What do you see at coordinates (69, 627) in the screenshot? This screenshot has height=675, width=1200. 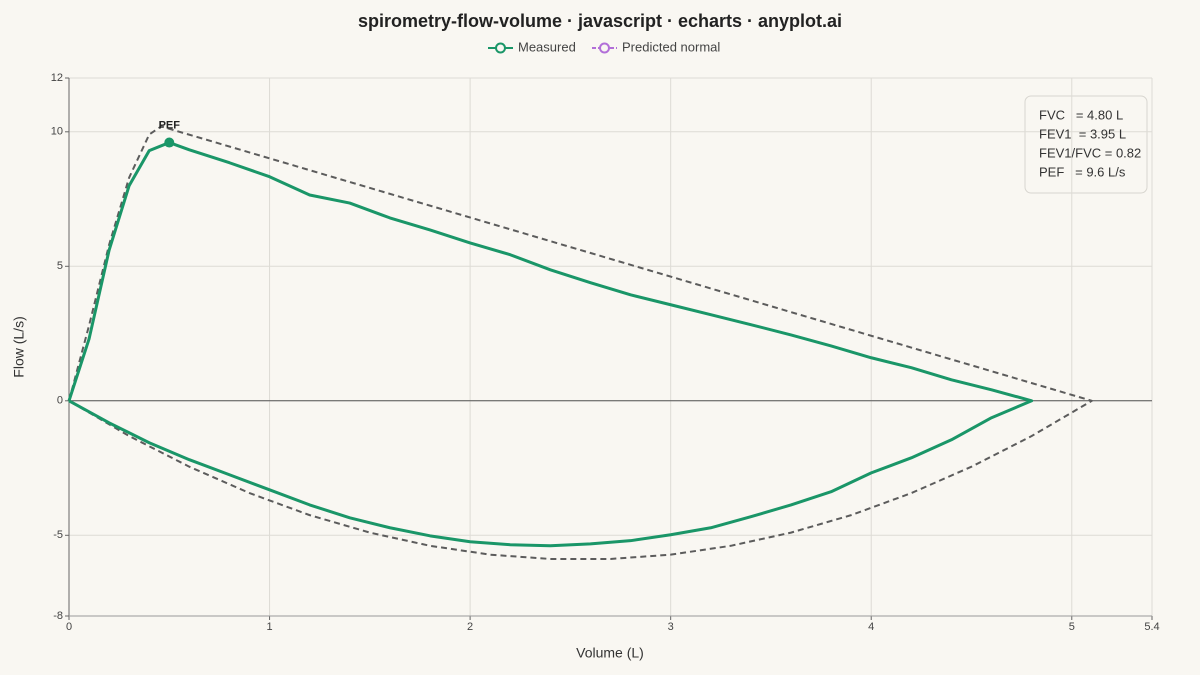 I see `x-tick-label: 0` at bounding box center [69, 627].